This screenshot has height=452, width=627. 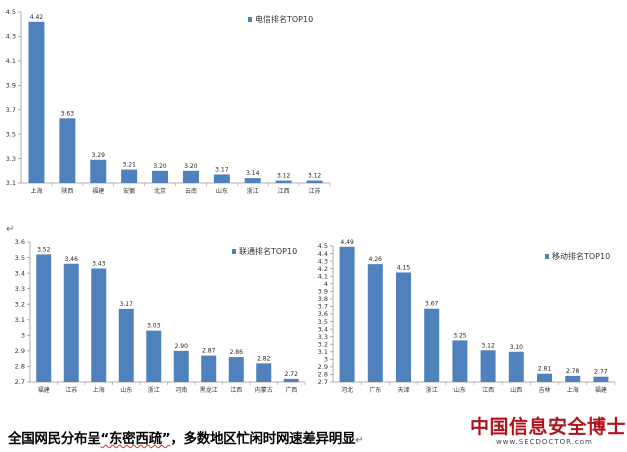 What do you see at coordinates (375, 390) in the screenshot?
I see `category-label: 广东` at bounding box center [375, 390].